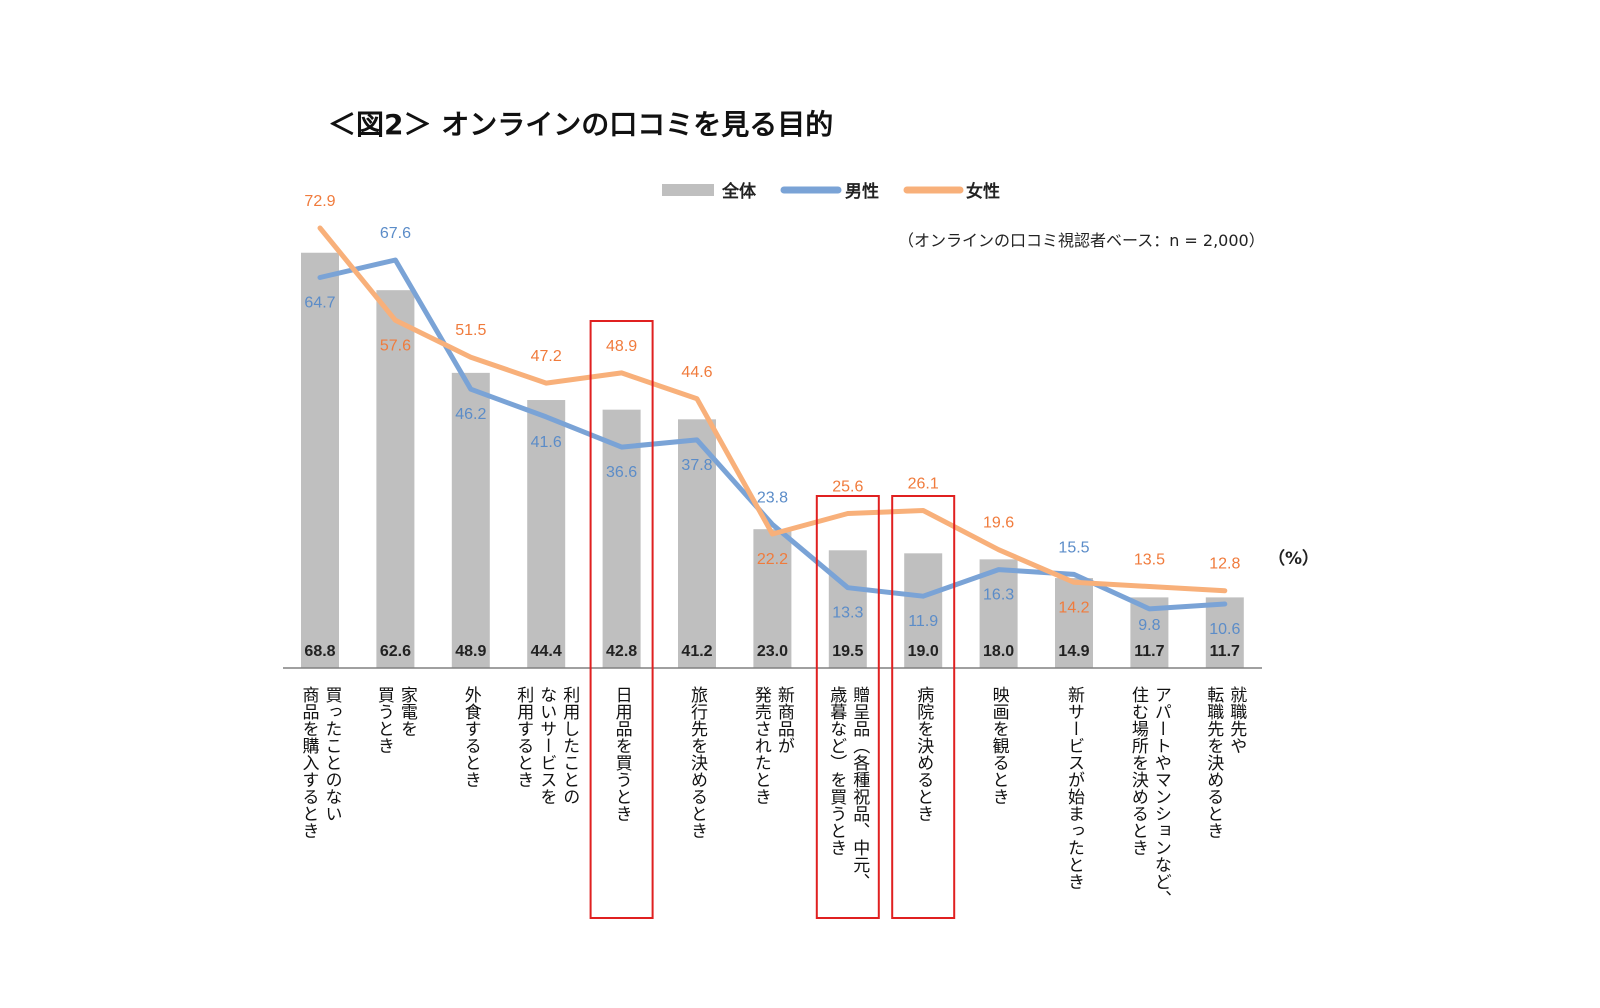 The image size is (1600, 1008). I want to click on label-male-7: 13.3, so click(847, 613).